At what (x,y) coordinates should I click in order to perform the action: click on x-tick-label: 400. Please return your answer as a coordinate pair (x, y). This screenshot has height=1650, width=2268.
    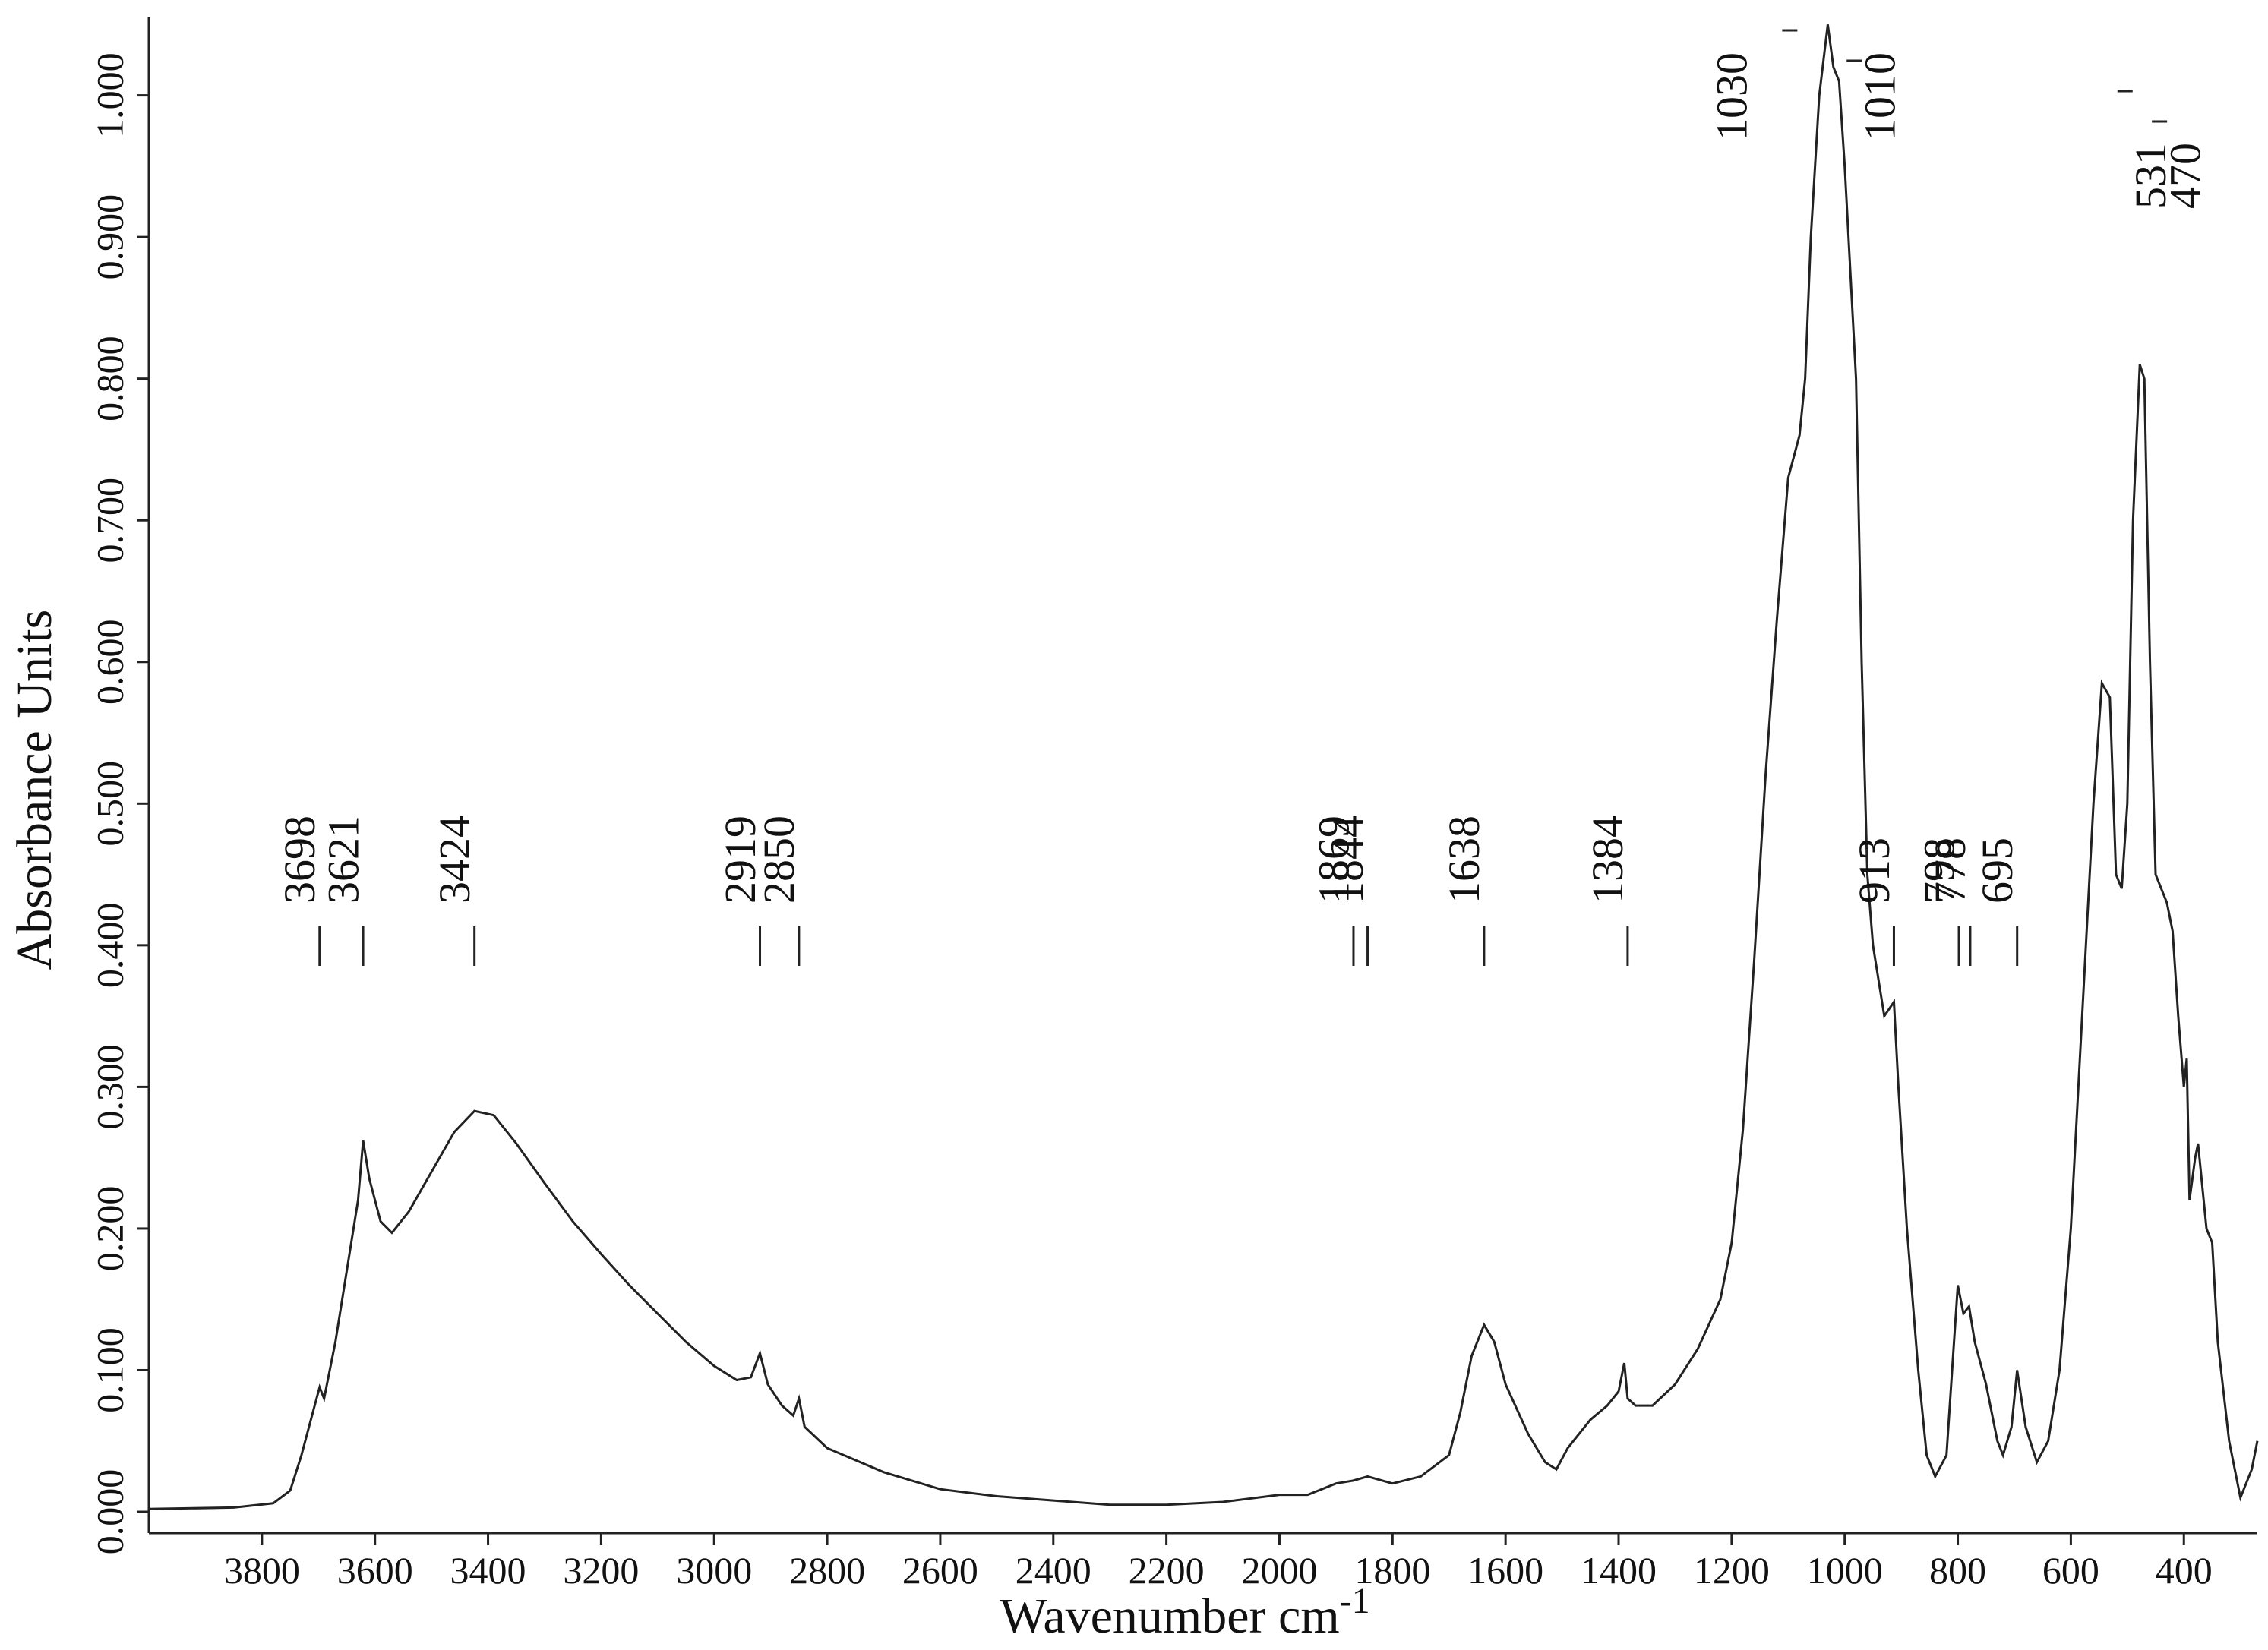
    Looking at the image, I should click on (2184, 1570).